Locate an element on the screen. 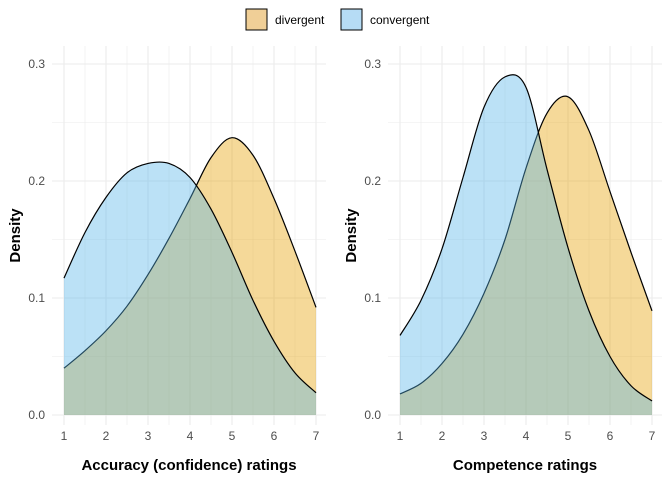  legend: divergent convergent is located at coordinates (337, 19).